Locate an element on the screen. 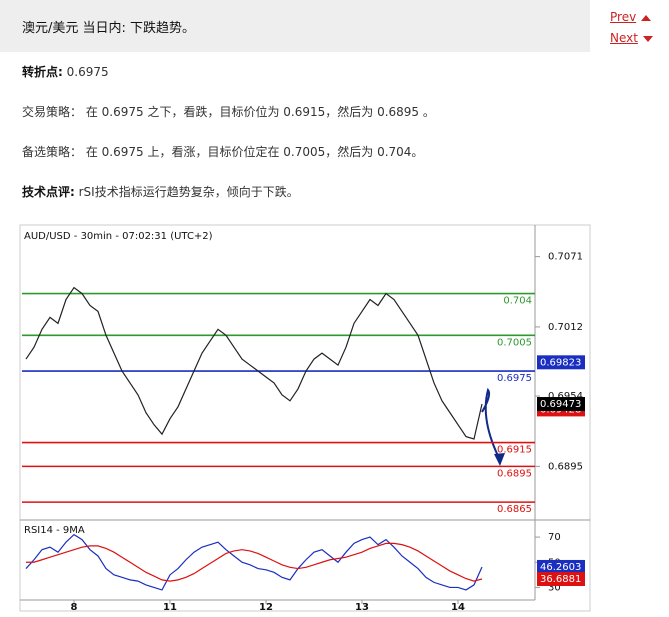 This screenshot has width=669, height=617. y-tick-label: 30 is located at coordinates (554, 587).